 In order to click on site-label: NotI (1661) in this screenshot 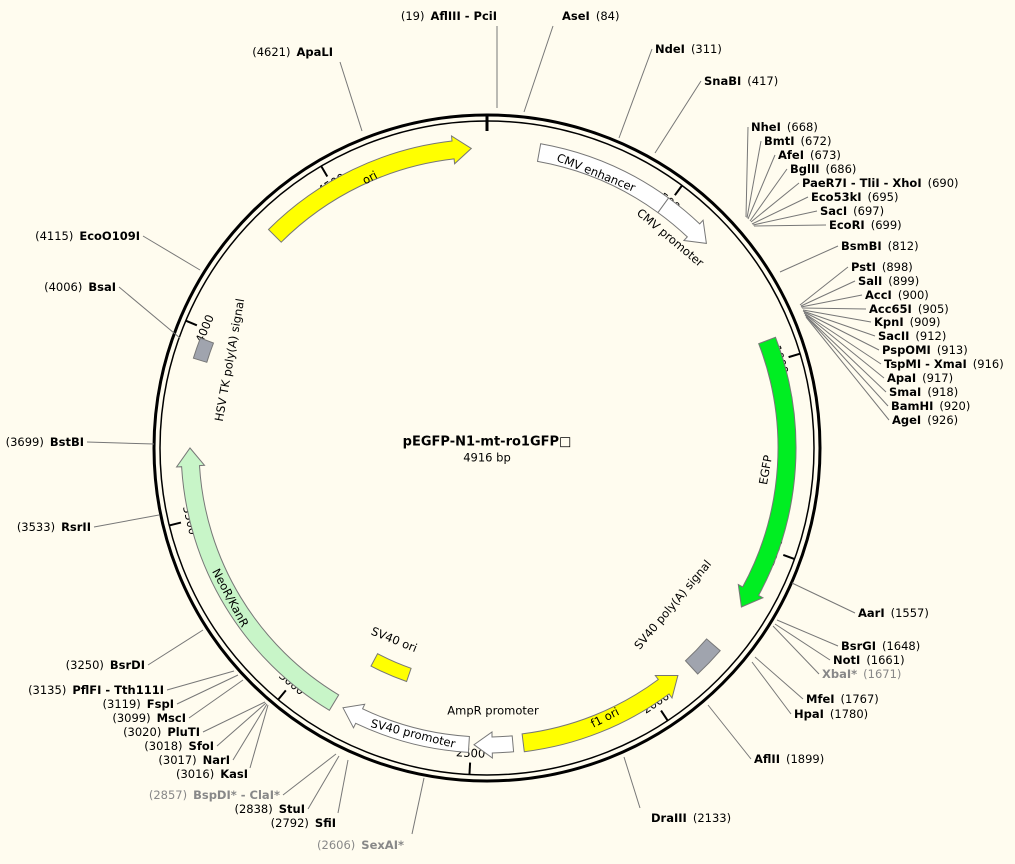, I will do `click(869, 660)`.